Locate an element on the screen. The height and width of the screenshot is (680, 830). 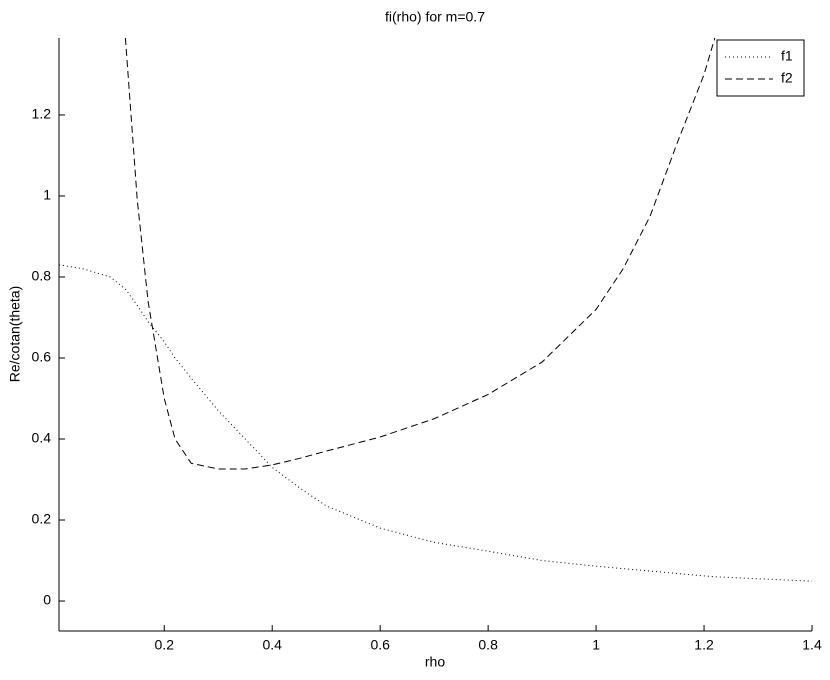
x-tick-label: 0.8 is located at coordinates (488, 645).